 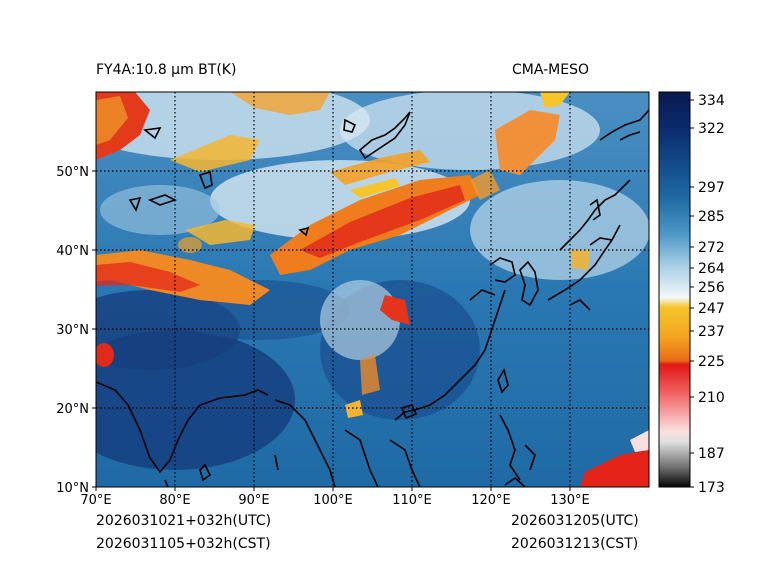 What do you see at coordinates (174, 500) in the screenshot?
I see `lon-label-80: 80°E` at bounding box center [174, 500].